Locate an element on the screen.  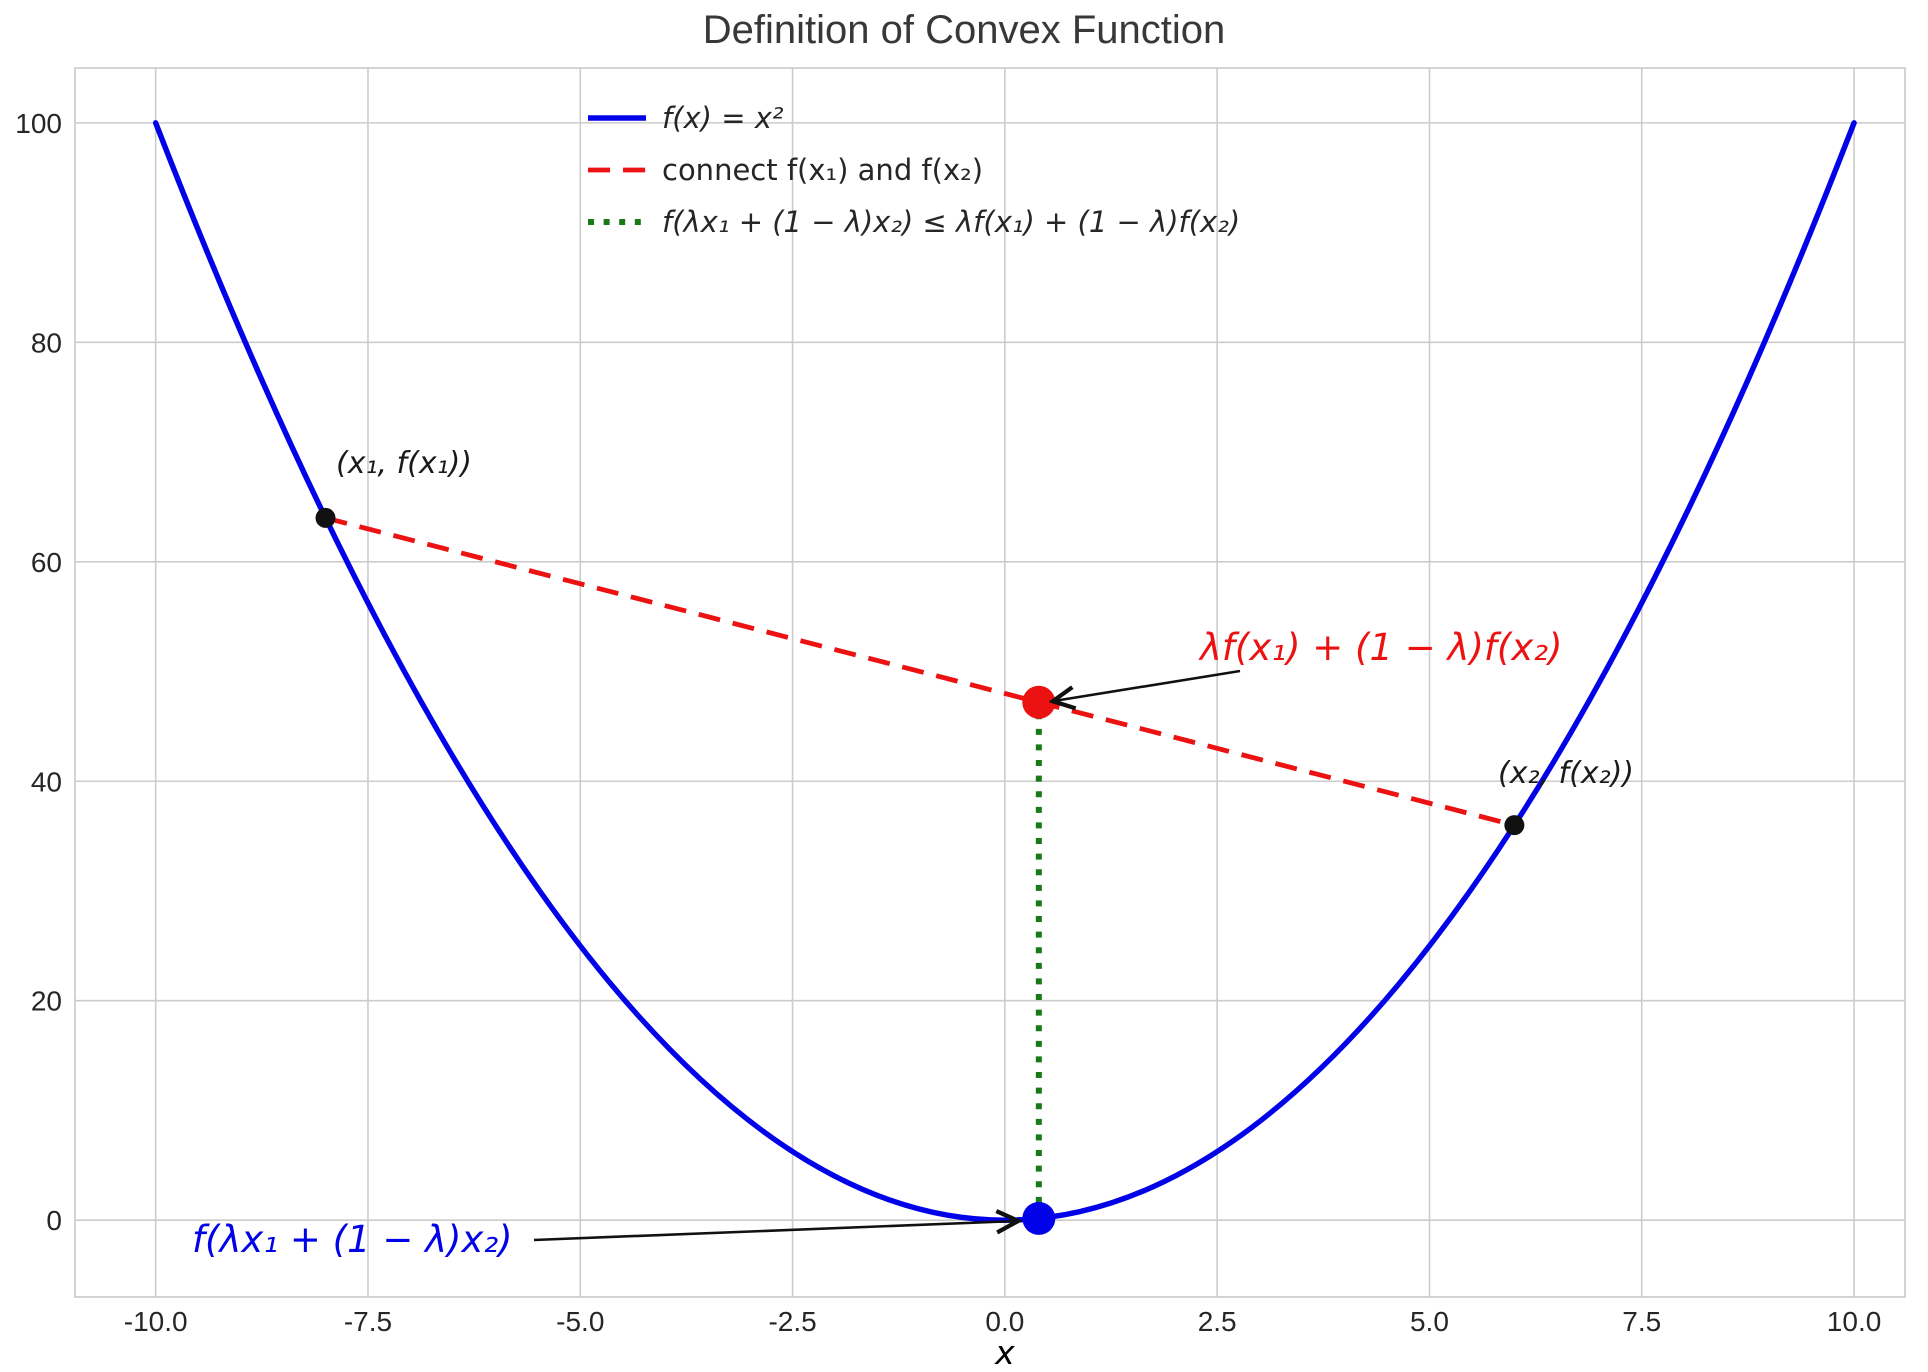
x1-point is located at coordinates (325, 517).